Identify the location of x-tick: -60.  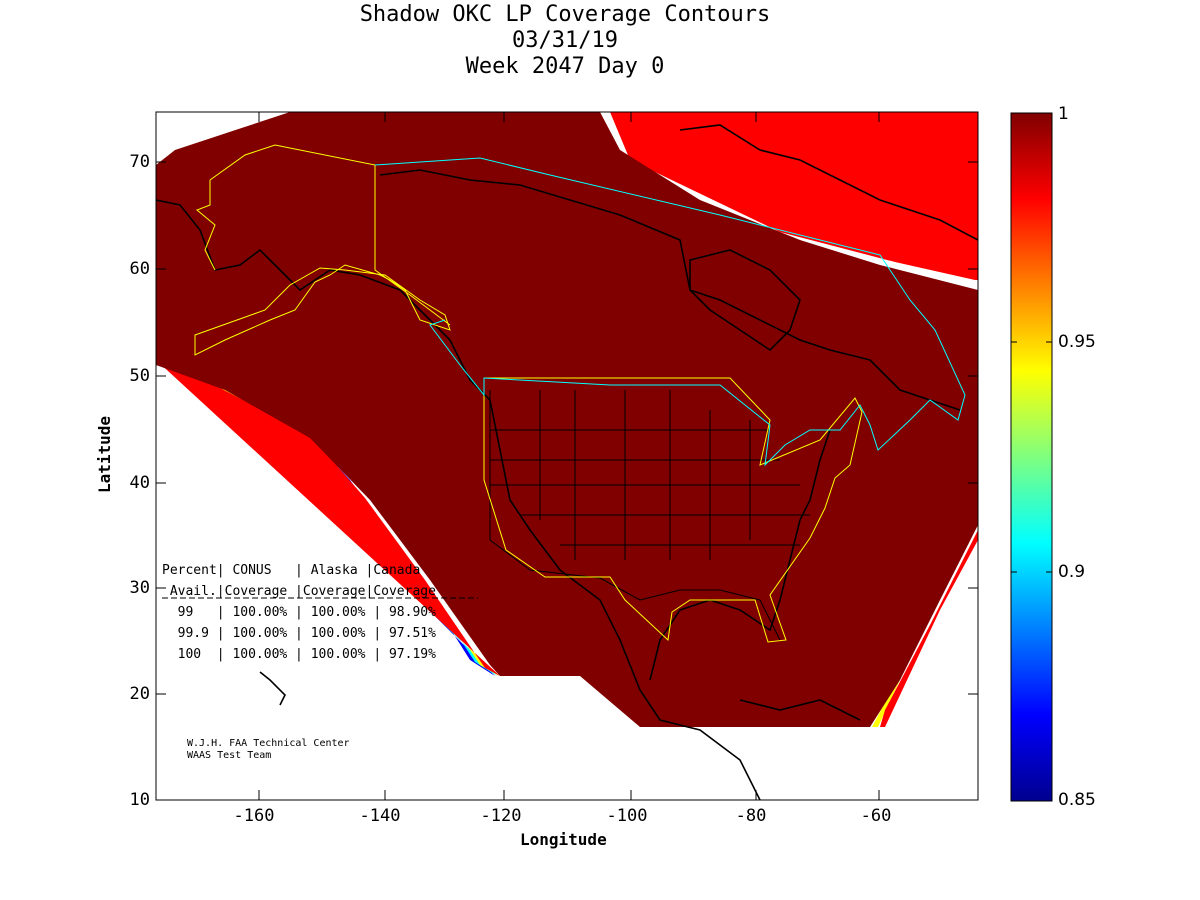
(876, 816).